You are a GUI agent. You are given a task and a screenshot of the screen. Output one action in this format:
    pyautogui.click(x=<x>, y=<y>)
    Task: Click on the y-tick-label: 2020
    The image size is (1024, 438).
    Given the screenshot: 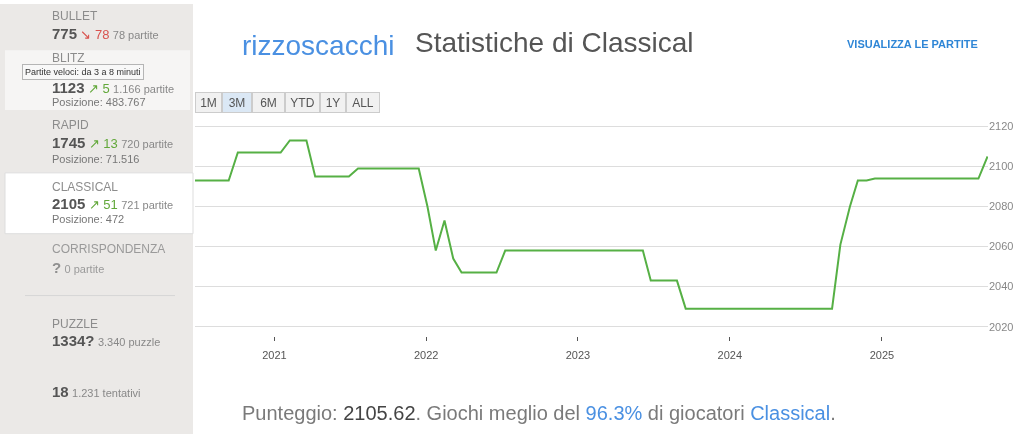 What is the action you would take?
    pyautogui.click(x=1001, y=326)
    